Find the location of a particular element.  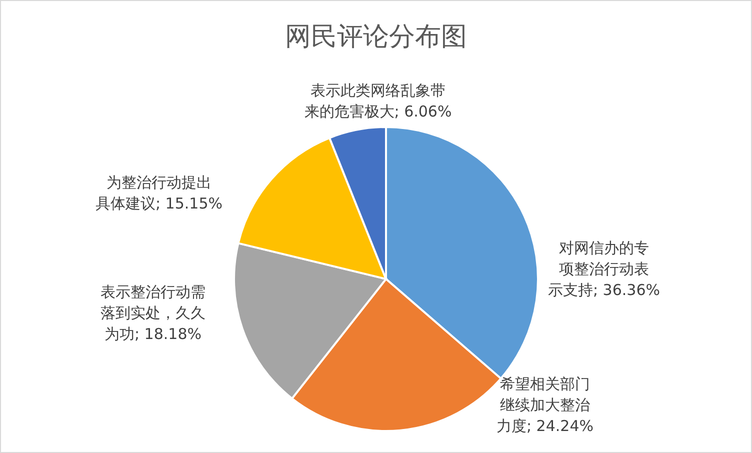

slice-label: 对网信办的专项整治行动表示支持; 36.36% is located at coordinates (604, 269).